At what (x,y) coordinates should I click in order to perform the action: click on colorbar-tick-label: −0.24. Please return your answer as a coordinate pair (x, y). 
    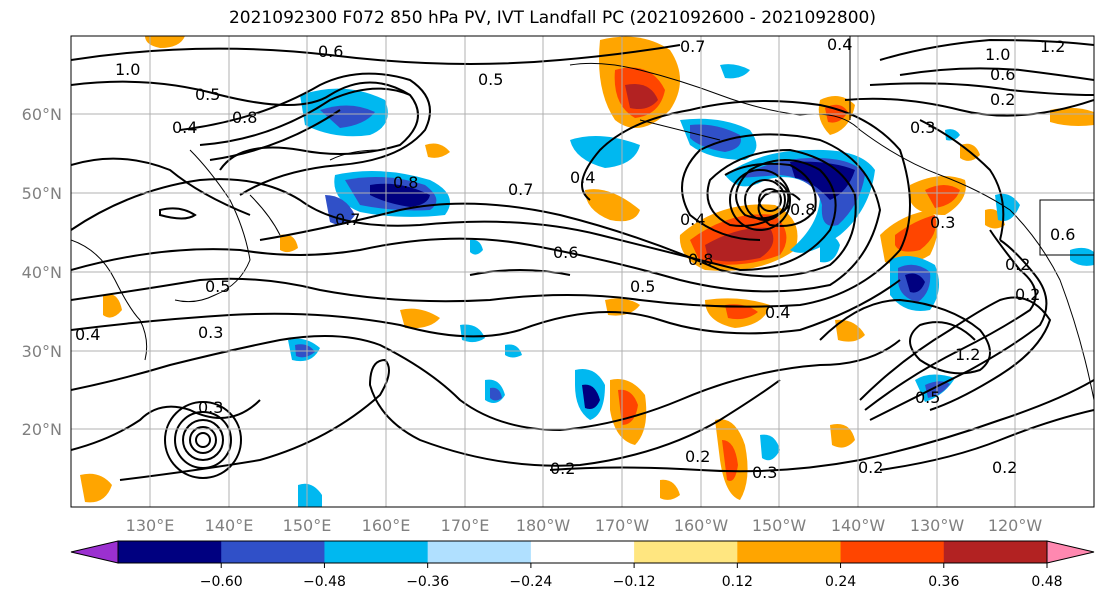
    Looking at the image, I should click on (530, 582).